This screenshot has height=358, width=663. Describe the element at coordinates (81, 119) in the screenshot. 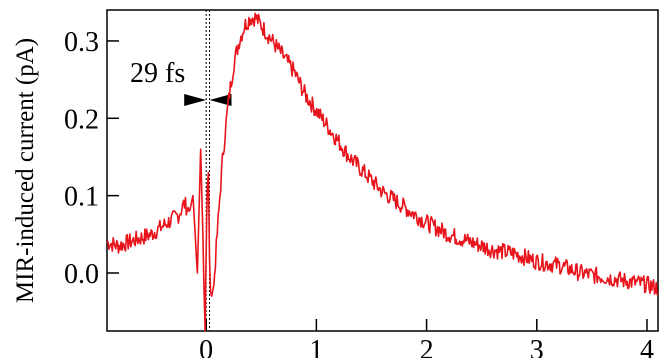

I see `y-tick-label: 0.2` at that location.